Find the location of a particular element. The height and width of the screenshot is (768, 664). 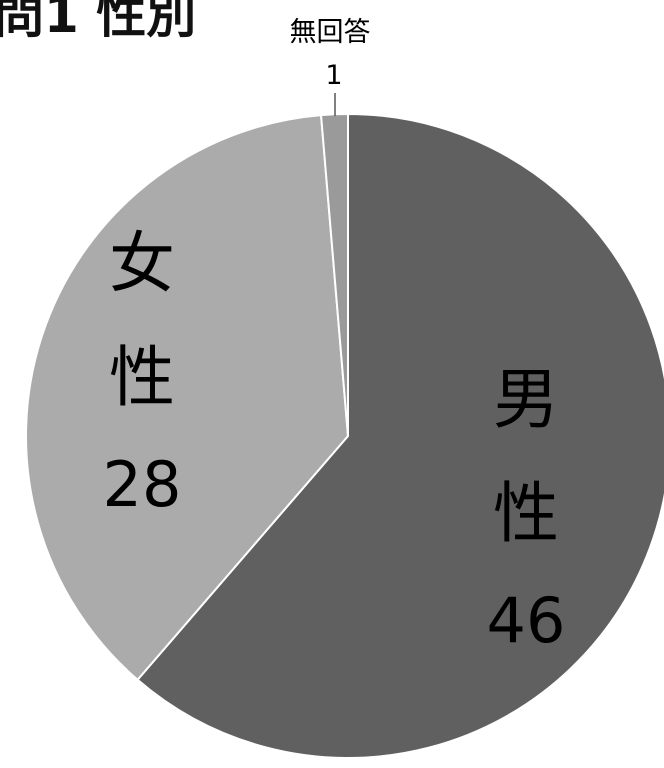

slice-label-none-value: 1 is located at coordinates (333, 75).